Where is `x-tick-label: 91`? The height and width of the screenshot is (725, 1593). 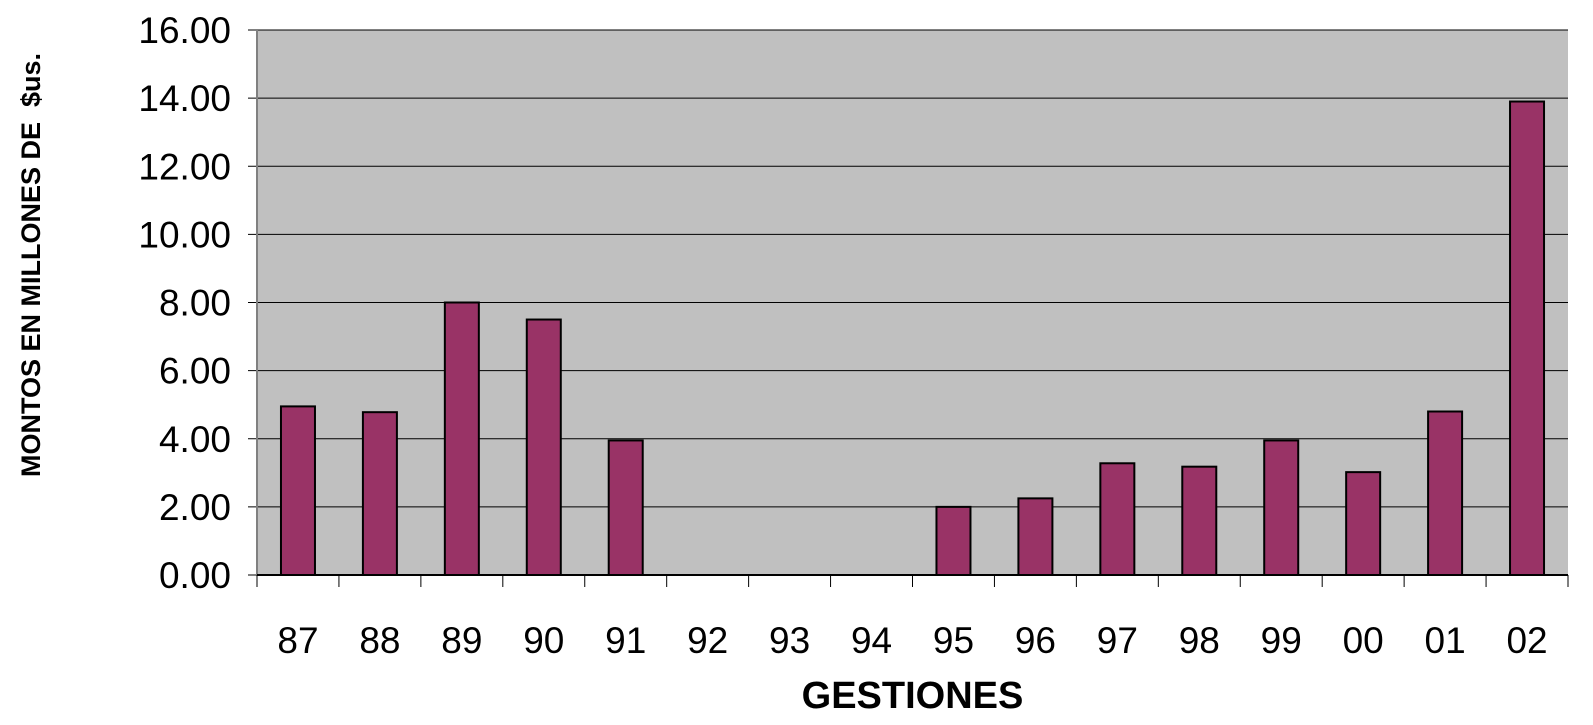
x-tick-label: 91 is located at coordinates (625, 640).